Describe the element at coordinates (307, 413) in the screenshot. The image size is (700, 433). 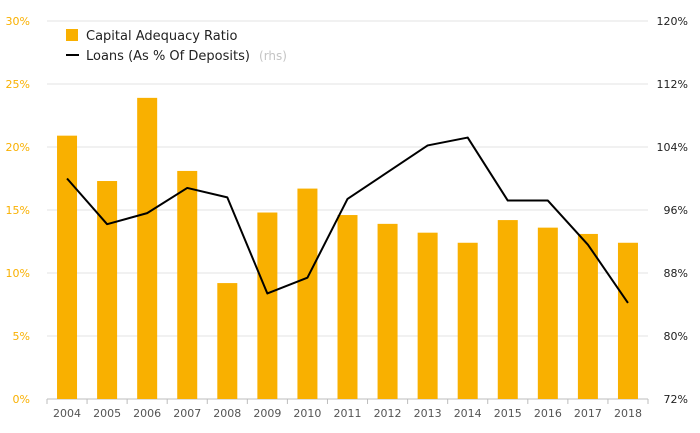
I see `x-tick-label: 2010` at that location.